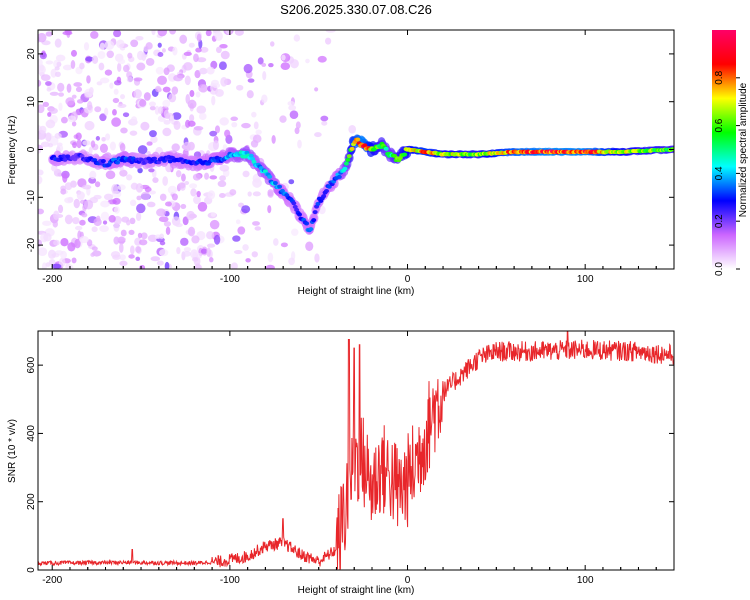 The image size is (750, 600). Describe the element at coordinates (52, 279) in the screenshot. I see `spectrogram-x-tick-label: -200` at that location.